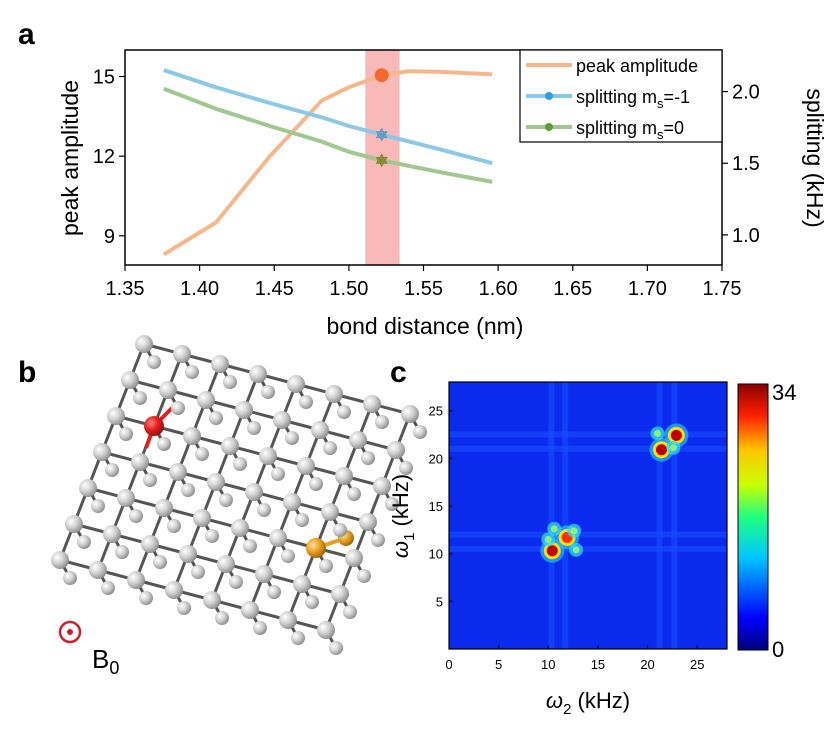 The height and width of the screenshot is (732, 831). Describe the element at coordinates (381, 160) in the screenshot. I see `marker-splitting-m0` at that location.